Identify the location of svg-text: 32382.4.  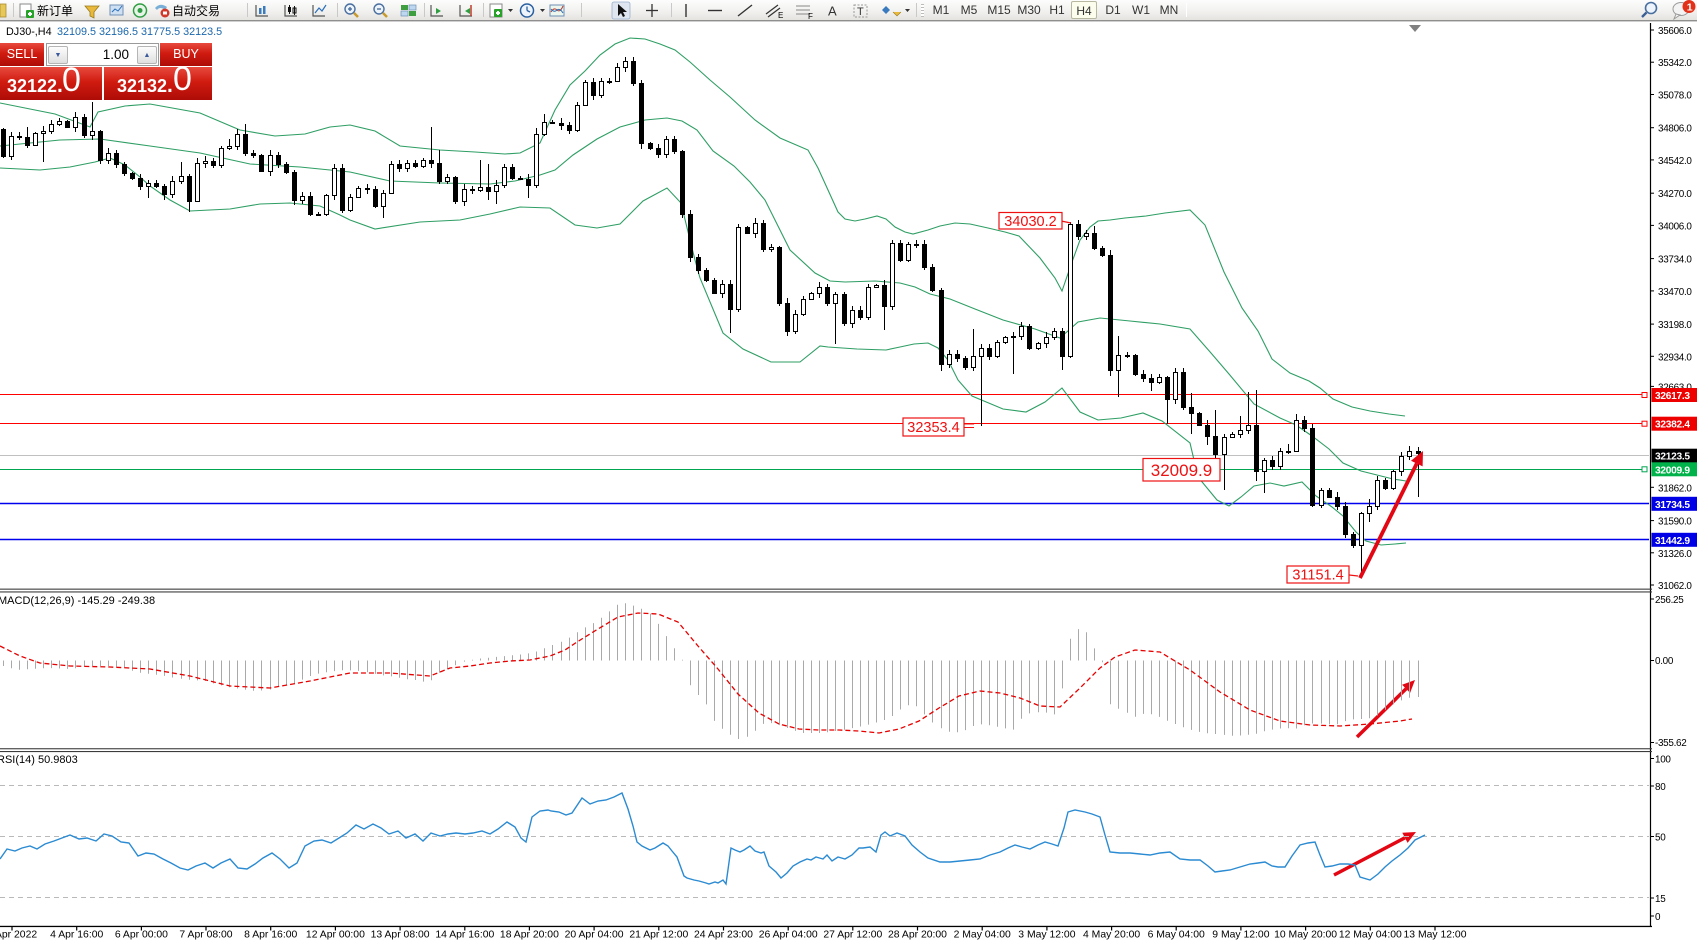
(1672, 425).